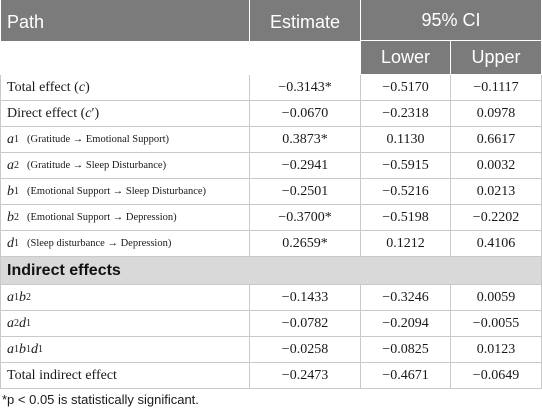 This screenshot has height=409, width=542. What do you see at coordinates (406, 350) in the screenshot?
I see `lower-cell: −0.0825` at bounding box center [406, 350].